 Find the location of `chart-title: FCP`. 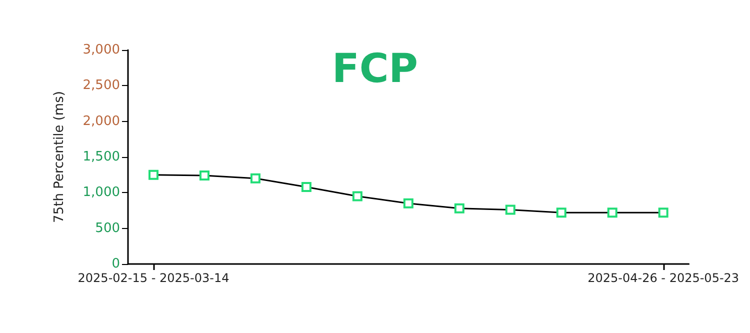

chart-title: FCP is located at coordinates (375, 69).